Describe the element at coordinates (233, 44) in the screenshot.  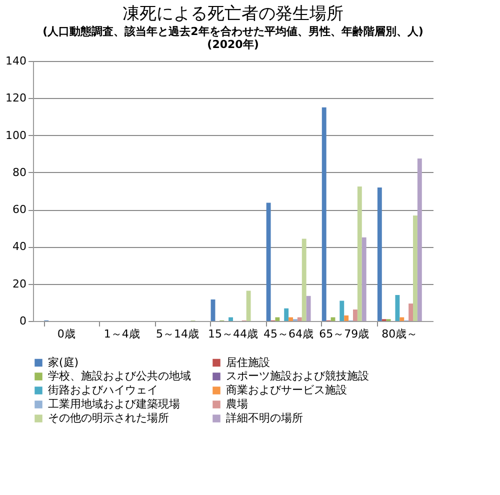
I see `text: (2020年)` at that location.